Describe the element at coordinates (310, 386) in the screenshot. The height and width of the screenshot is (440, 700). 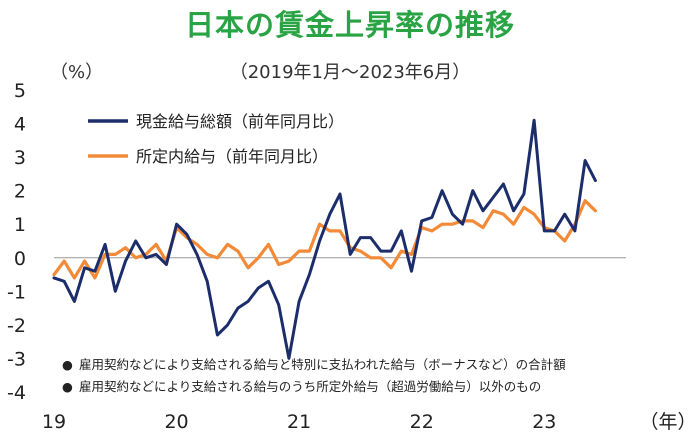
I see `series-definition-note: 雇用契約などにより支給される給与のうち所定外給与（超過労働給与）以外のもの` at that location.